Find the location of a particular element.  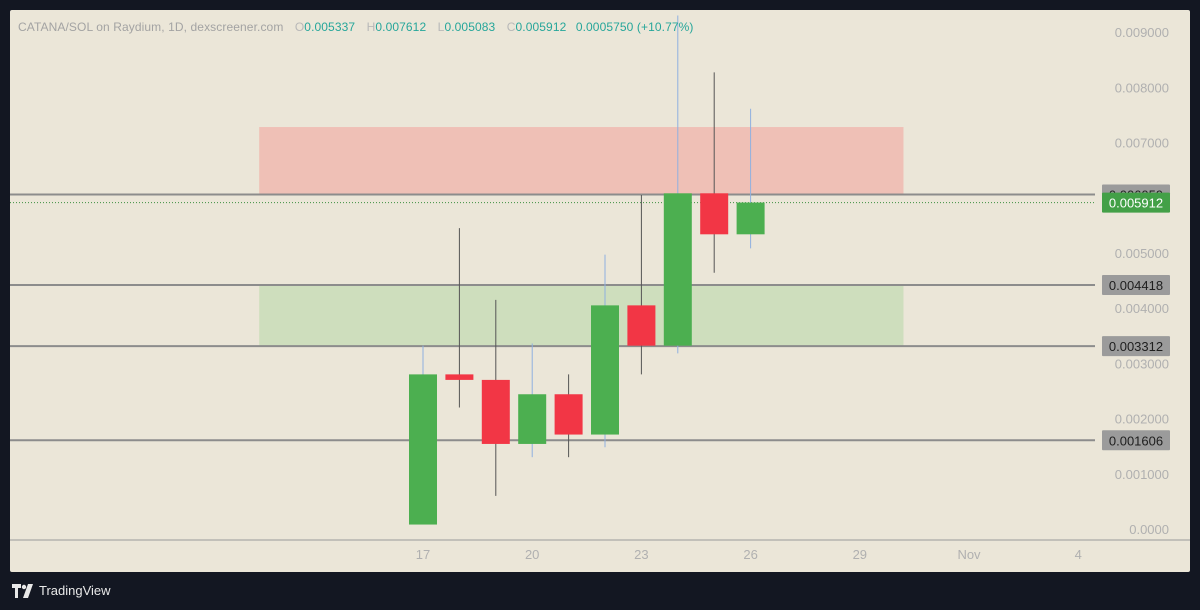

tradingview-brand: TradingView is located at coordinates (75, 590).